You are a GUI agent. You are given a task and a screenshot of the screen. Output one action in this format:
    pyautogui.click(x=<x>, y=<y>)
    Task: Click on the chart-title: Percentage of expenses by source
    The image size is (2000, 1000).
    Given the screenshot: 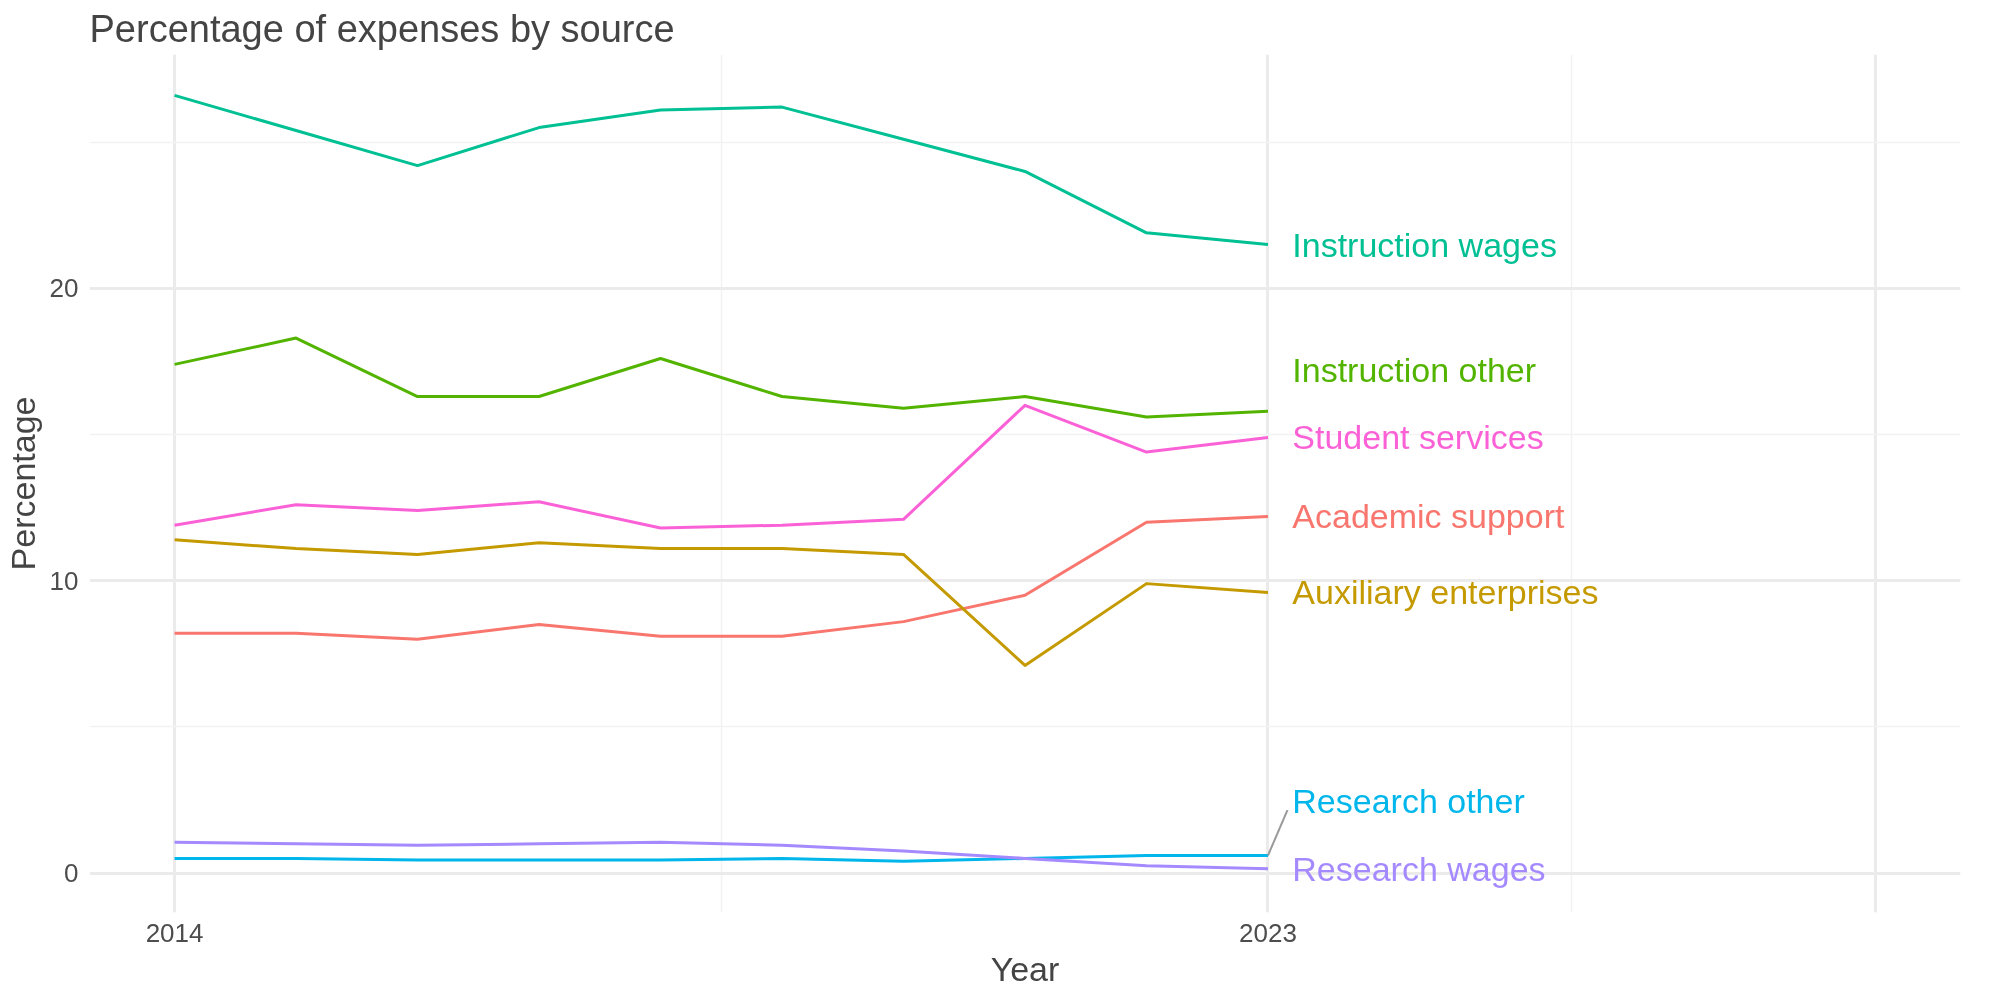 What is the action you would take?
    pyautogui.click(x=382, y=28)
    